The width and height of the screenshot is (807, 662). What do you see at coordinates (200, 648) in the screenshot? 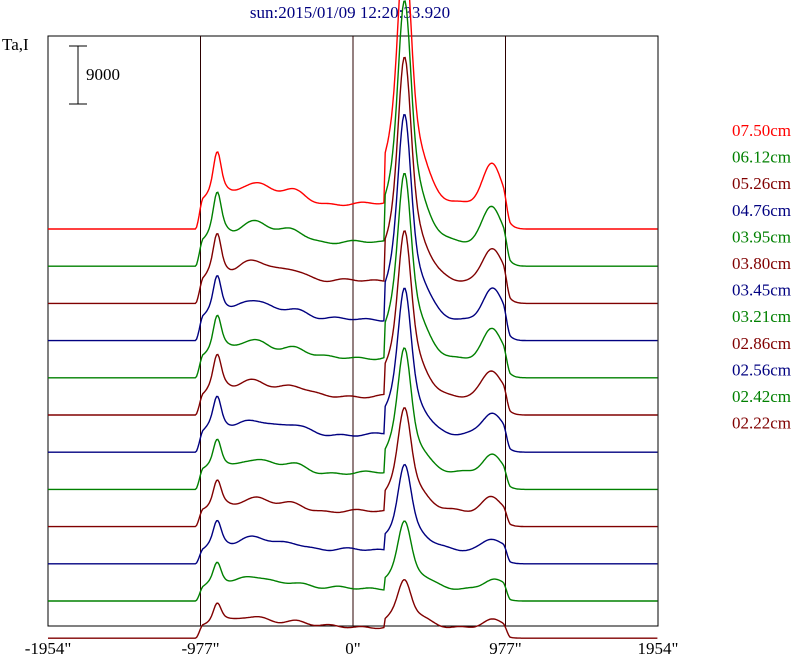
I see `x-tick-label-1: -977"` at bounding box center [200, 648].